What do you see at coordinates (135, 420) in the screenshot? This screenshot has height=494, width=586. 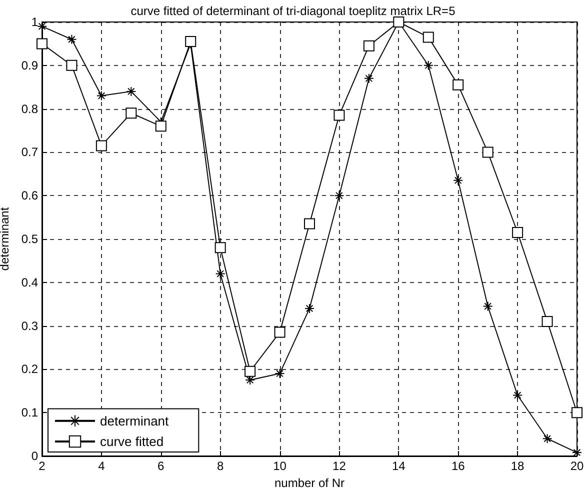 I see `legend-label: determinant` at bounding box center [135, 420].